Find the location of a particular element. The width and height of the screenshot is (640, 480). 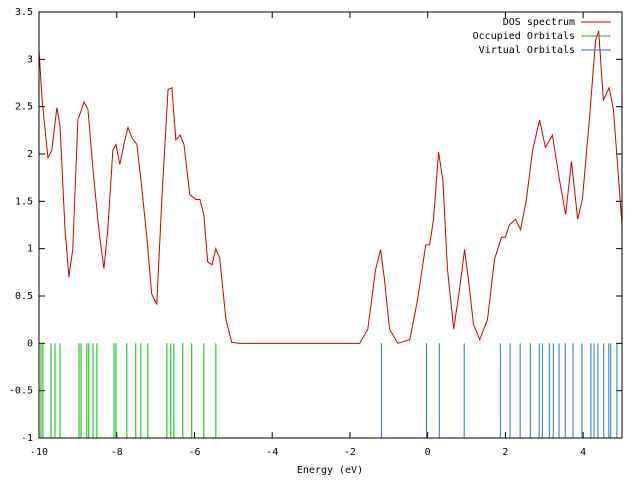

y-tick-label: 0 is located at coordinates (30, 343).